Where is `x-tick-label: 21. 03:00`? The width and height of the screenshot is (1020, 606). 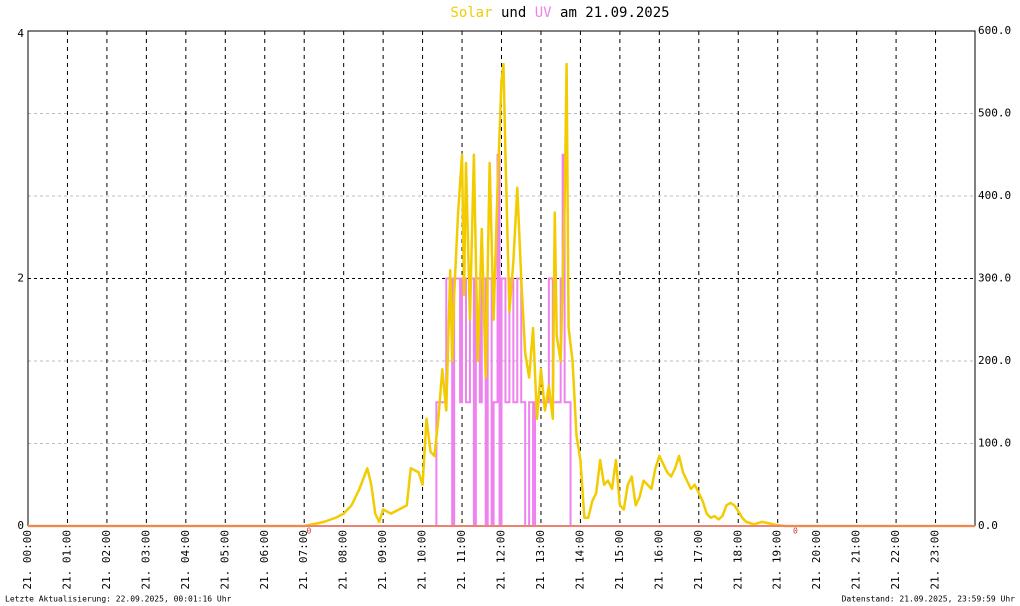
x-tick-label: 21. 03:00 is located at coordinates (145, 560).